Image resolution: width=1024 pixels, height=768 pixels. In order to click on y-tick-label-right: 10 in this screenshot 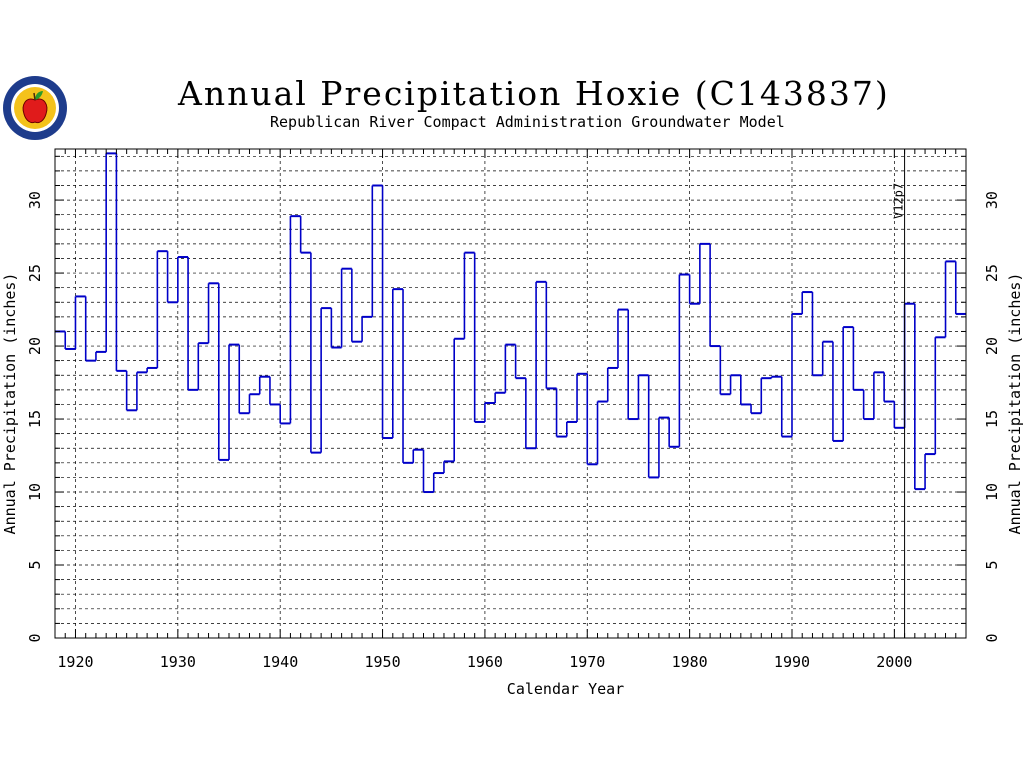, I will do `click(992, 492)`.